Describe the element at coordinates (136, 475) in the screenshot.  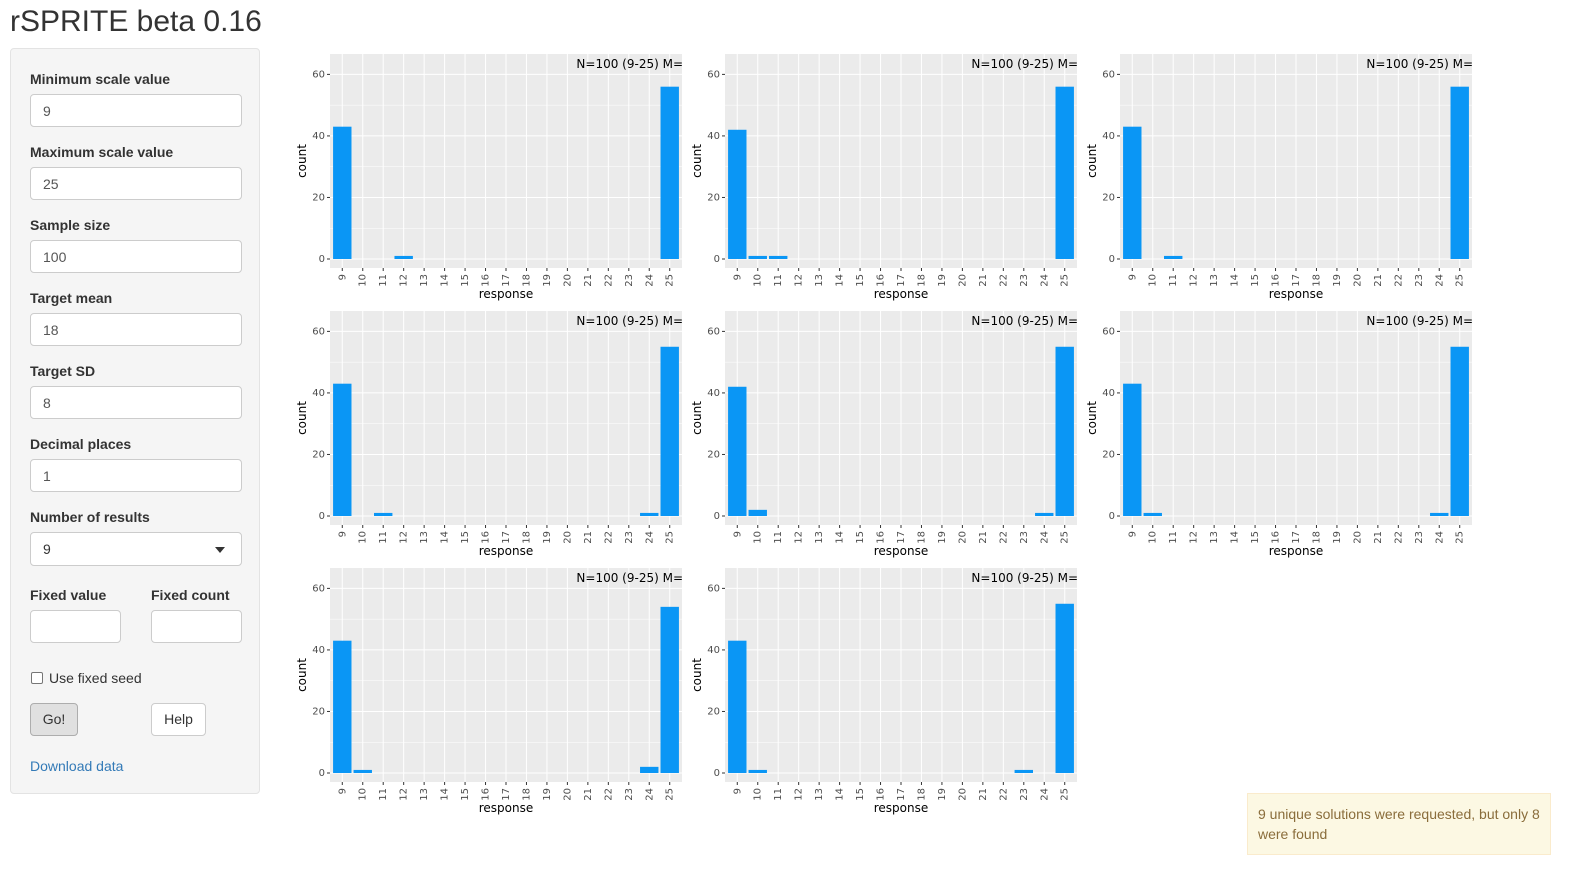
I see `decimal-places-input` at that location.